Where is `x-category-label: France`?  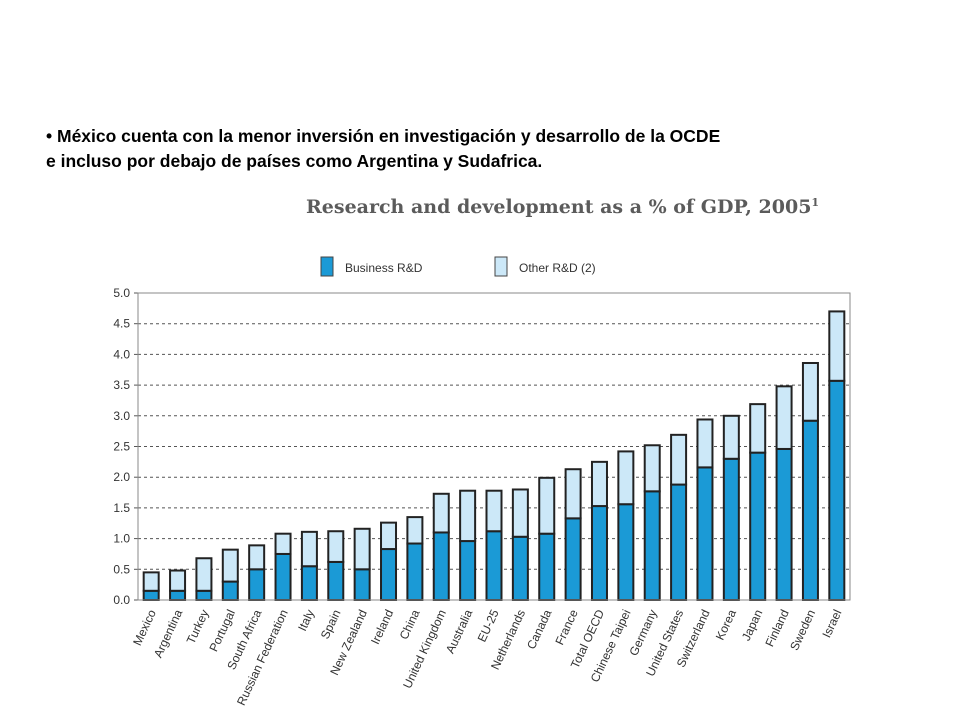
x-category-label: France is located at coordinates (566, 627).